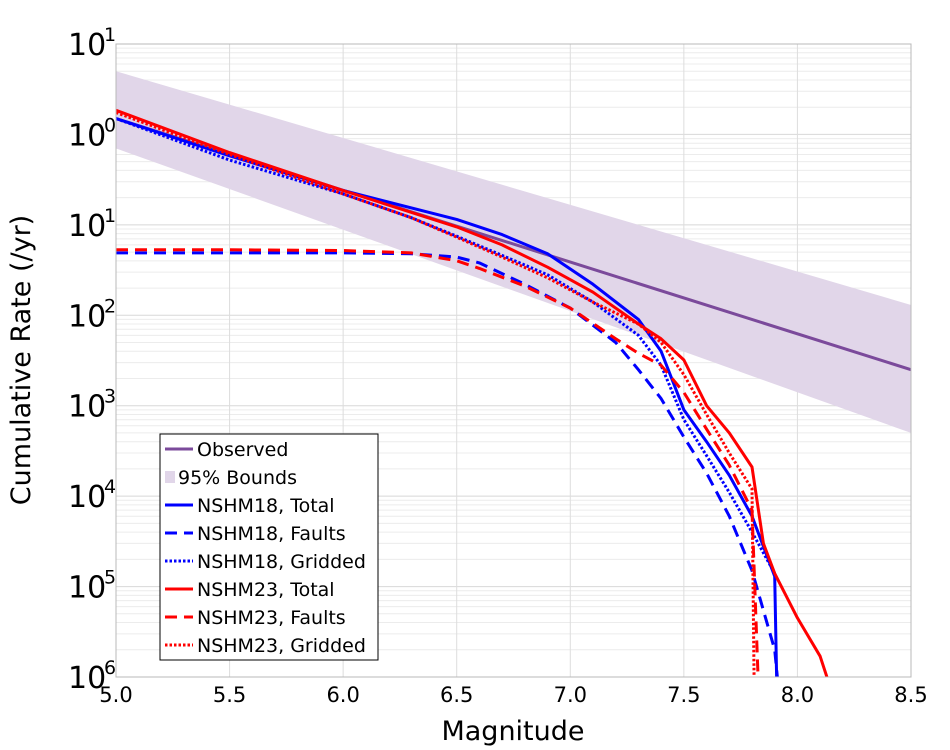 The width and height of the screenshot is (950, 750). Describe the element at coordinates (271, 534) in the screenshot. I see `legend-label-nshm18-faults: NSHM18, Faults` at that location.